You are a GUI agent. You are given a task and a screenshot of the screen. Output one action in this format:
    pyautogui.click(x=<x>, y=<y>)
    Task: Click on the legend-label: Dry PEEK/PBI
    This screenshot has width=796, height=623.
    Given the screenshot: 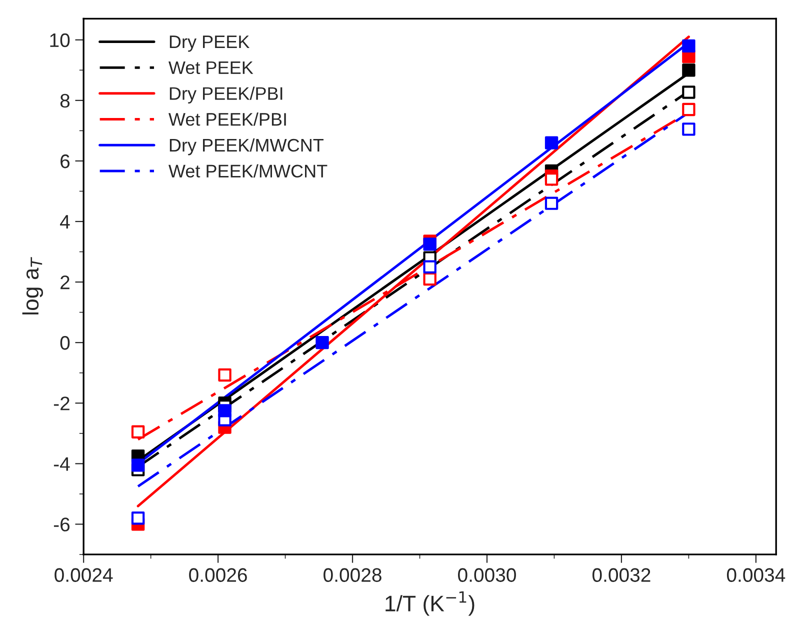 What is the action you would take?
    pyautogui.click(x=226, y=95)
    